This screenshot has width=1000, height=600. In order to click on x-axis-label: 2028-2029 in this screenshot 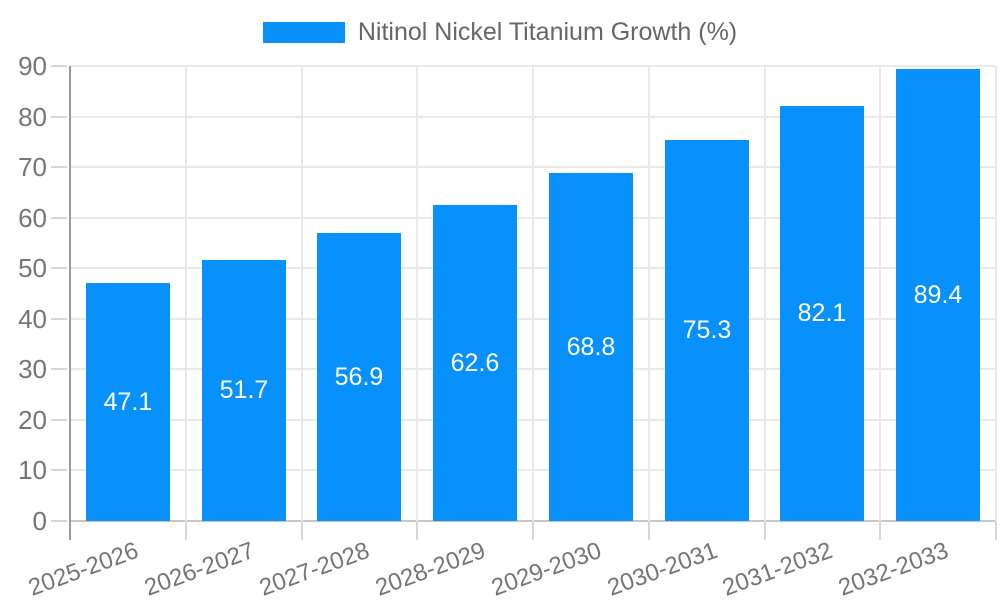, I will do `click(431, 568)`.